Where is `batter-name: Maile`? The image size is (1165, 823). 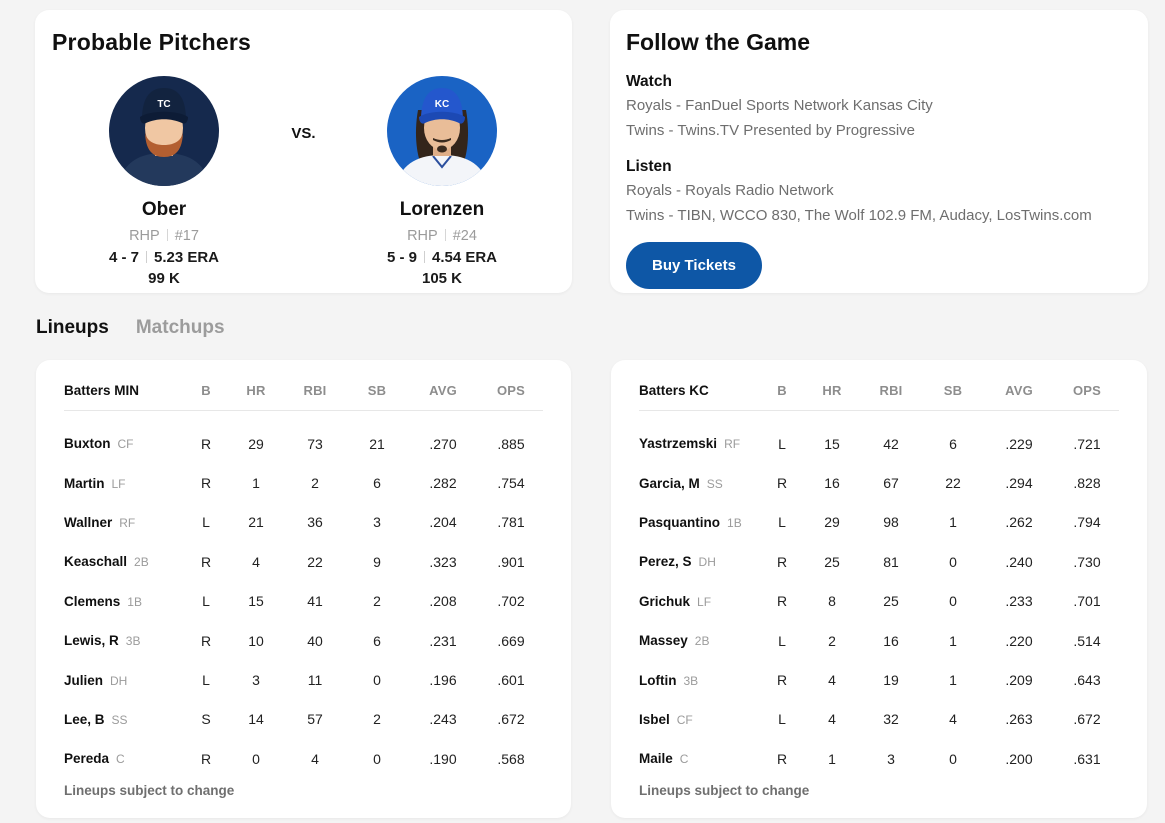
batter-name: Maile is located at coordinates (656, 759).